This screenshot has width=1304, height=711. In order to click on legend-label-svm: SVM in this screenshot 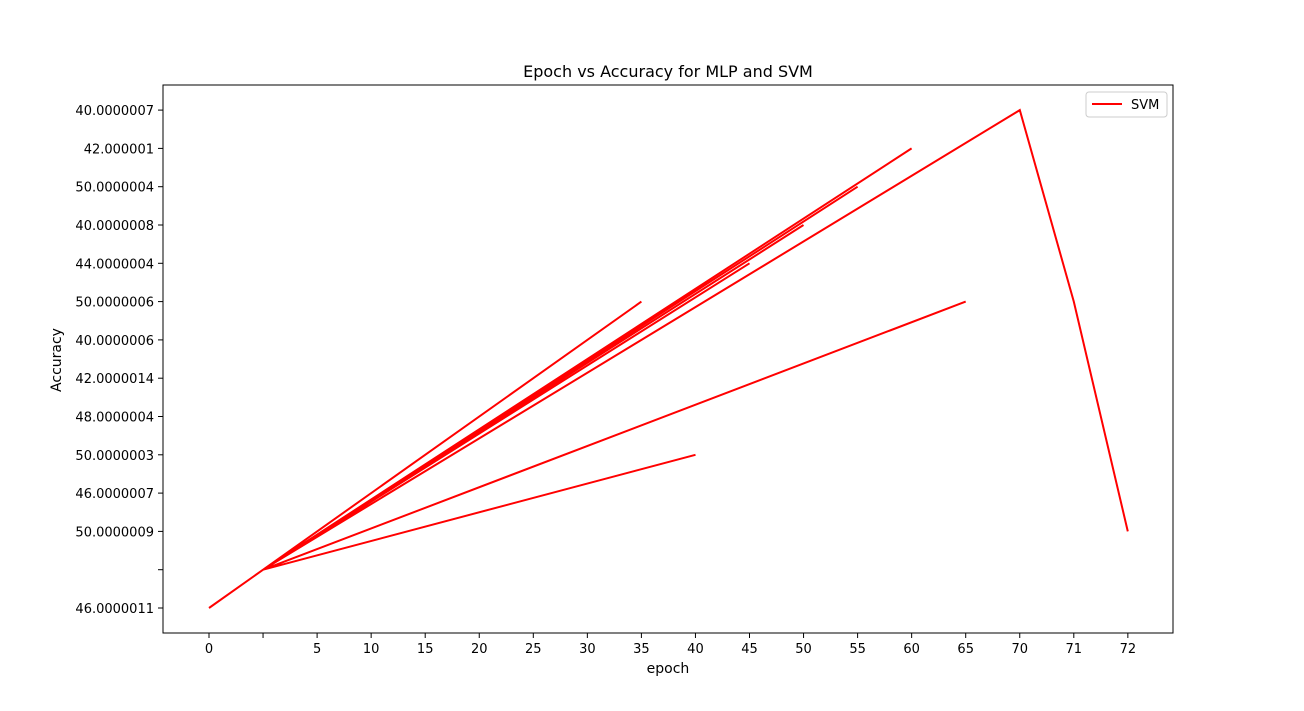, I will do `click(1145, 105)`.